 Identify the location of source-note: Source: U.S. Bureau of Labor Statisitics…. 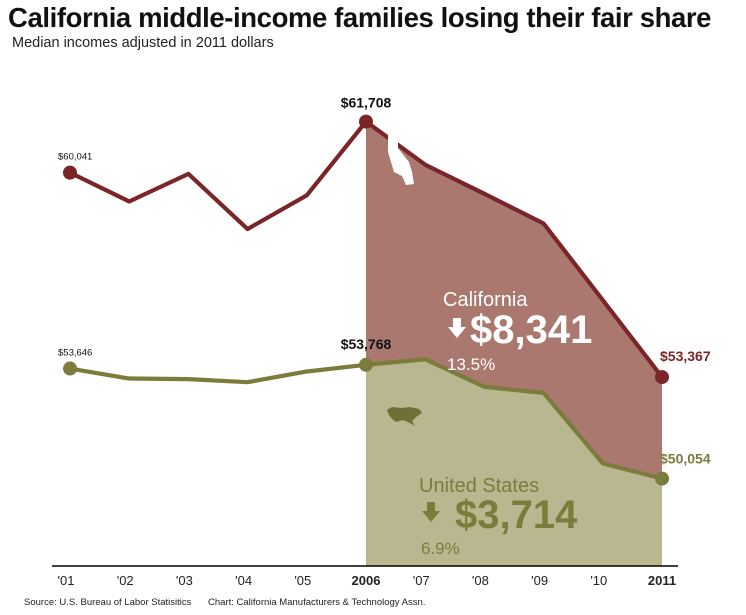
(231, 602).